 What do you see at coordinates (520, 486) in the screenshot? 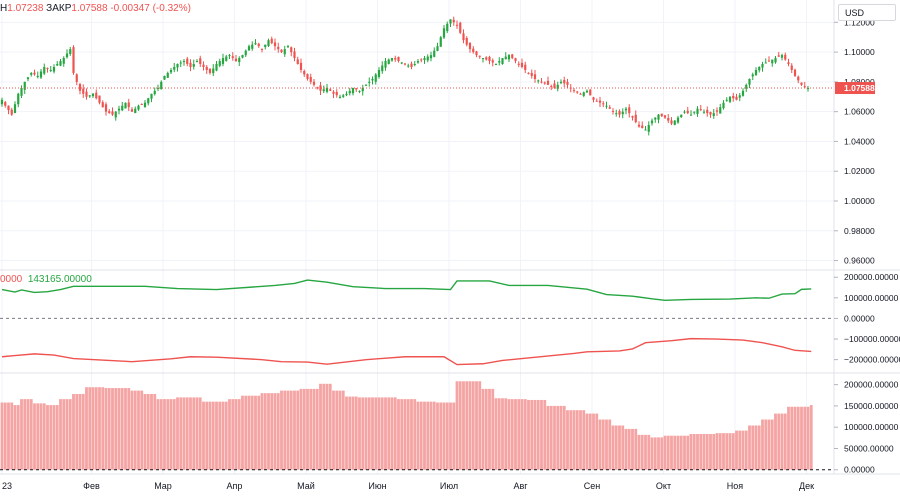
I see `month-label: Авг` at bounding box center [520, 486].